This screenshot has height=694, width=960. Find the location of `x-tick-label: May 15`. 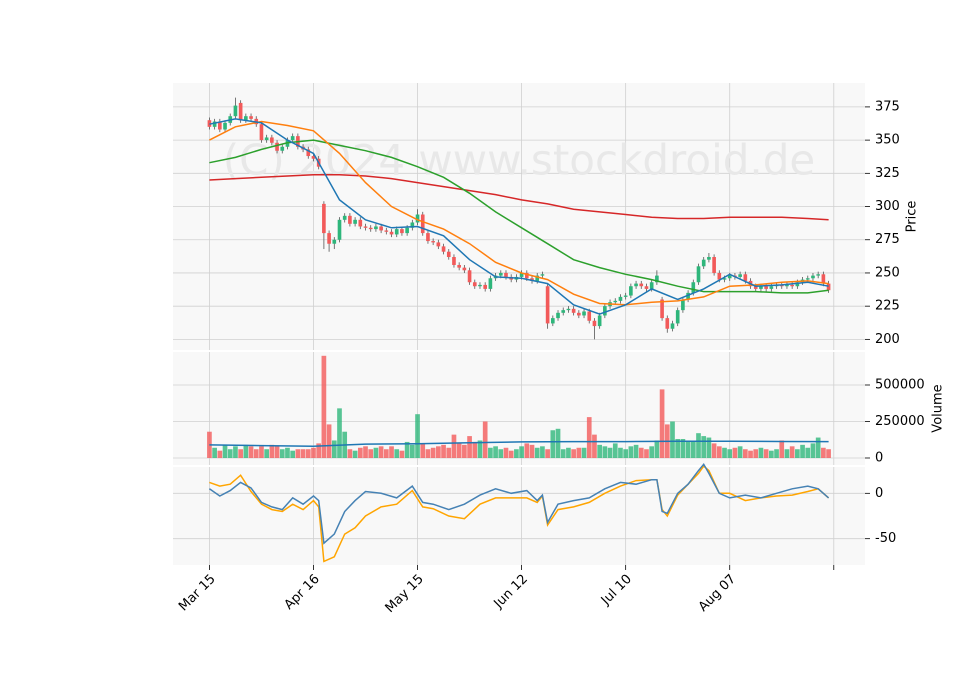

x-tick-label: May 15 is located at coordinates (405, 594).